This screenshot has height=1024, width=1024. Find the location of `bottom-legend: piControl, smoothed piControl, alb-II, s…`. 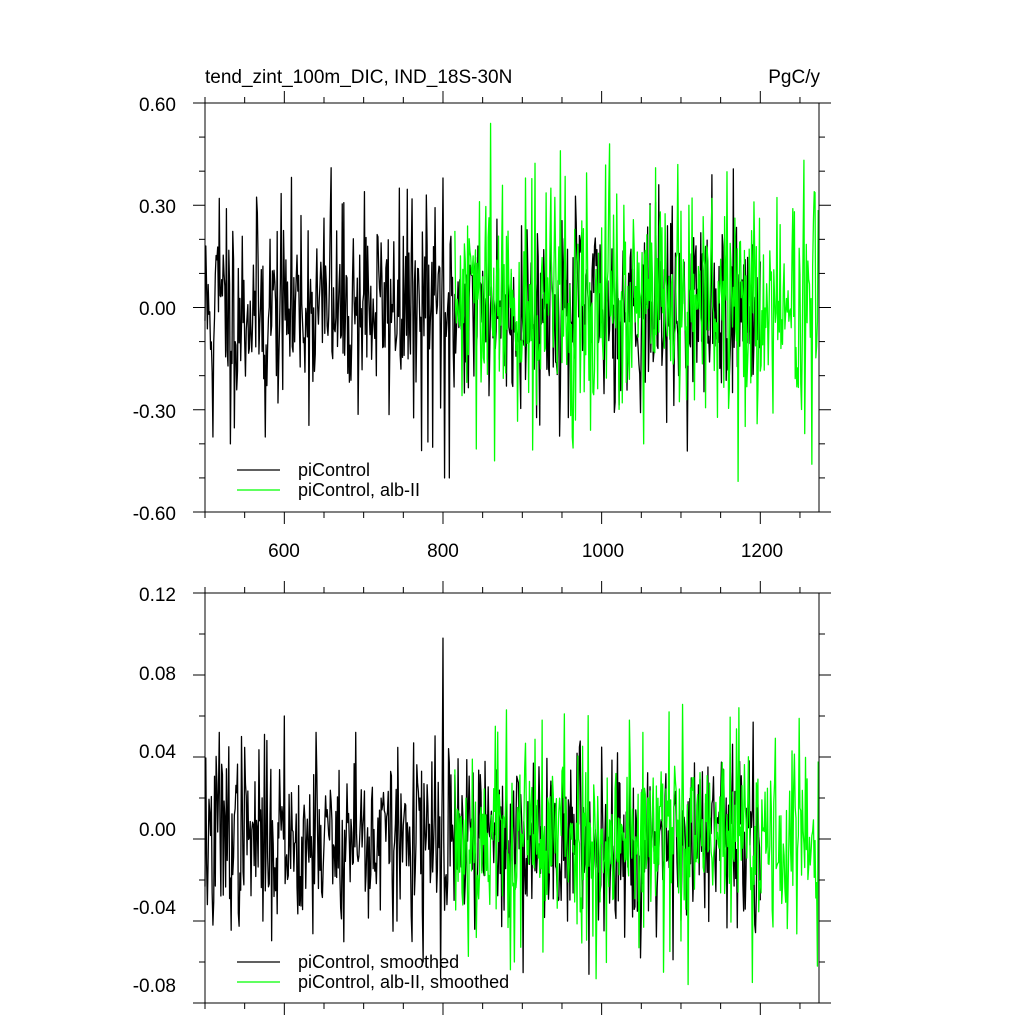

bottom-legend: piControl, smoothed piControl, alb-II, s… is located at coordinates (373, 972).